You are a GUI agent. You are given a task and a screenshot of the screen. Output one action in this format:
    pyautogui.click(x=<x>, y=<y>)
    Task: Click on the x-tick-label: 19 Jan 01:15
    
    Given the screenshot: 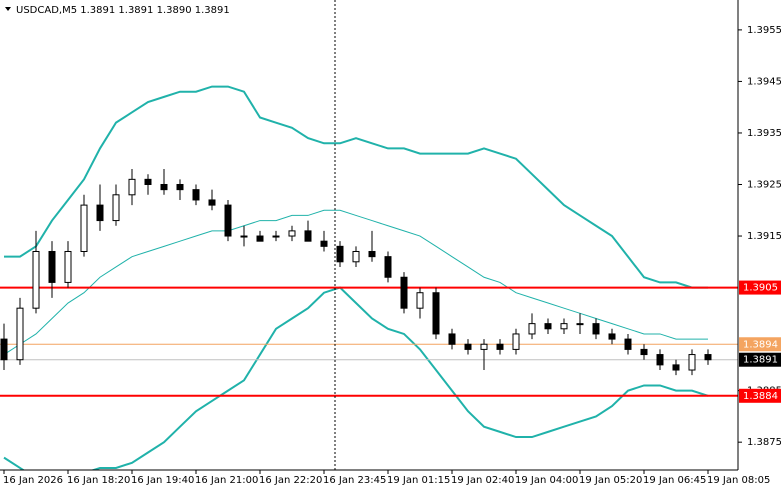 What is the action you would take?
    pyautogui.click(x=418, y=480)
    